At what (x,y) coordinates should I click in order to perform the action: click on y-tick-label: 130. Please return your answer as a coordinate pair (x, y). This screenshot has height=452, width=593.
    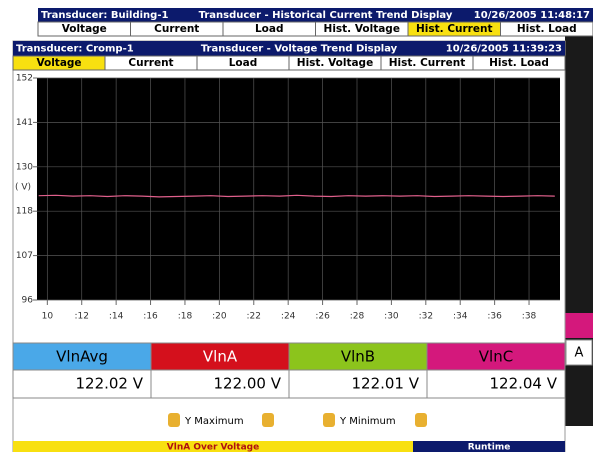
    Looking at the image, I should click on (24, 167).